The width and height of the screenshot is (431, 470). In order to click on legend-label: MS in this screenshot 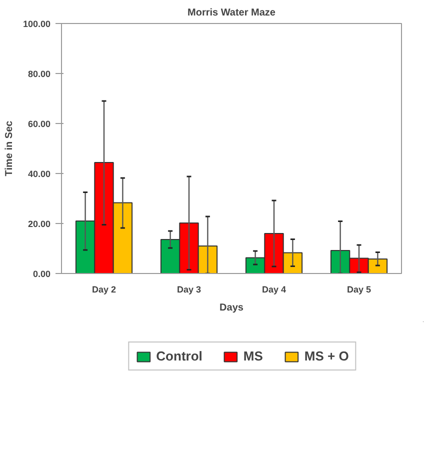, I will do `click(253, 356)`.